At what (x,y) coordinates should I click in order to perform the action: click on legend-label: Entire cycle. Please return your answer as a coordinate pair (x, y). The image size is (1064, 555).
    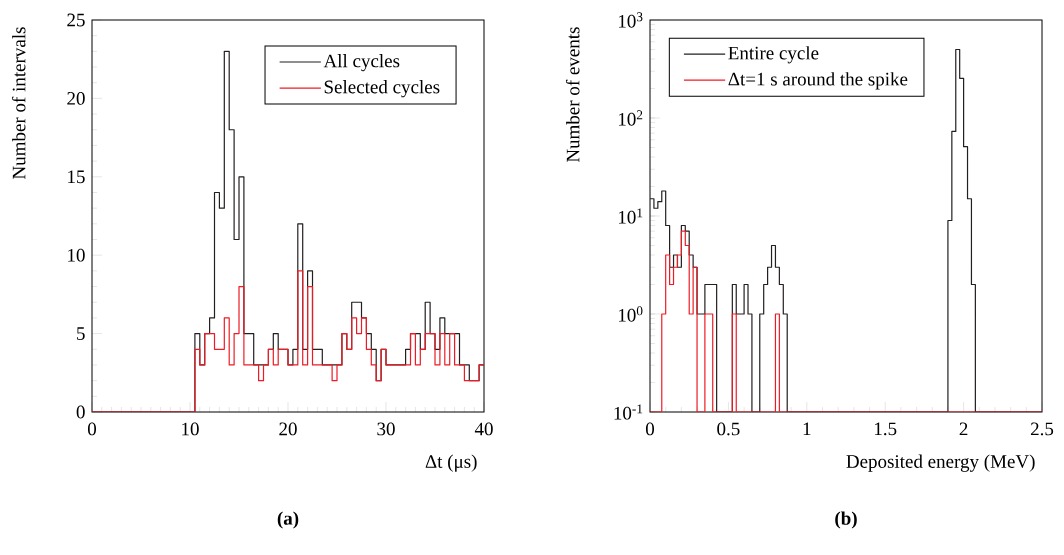
    Looking at the image, I should click on (773, 55).